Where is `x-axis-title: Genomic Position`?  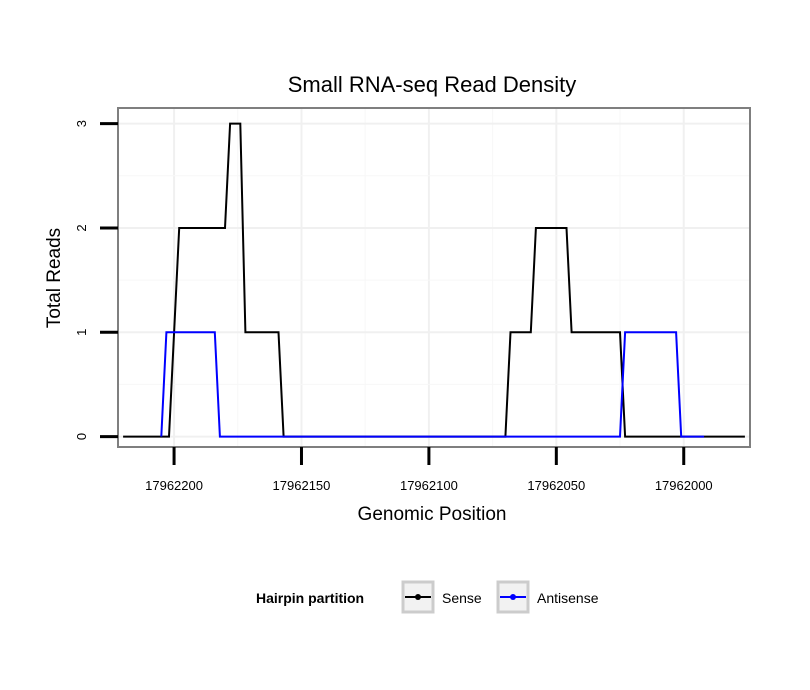 x-axis-title: Genomic Position is located at coordinates (432, 514).